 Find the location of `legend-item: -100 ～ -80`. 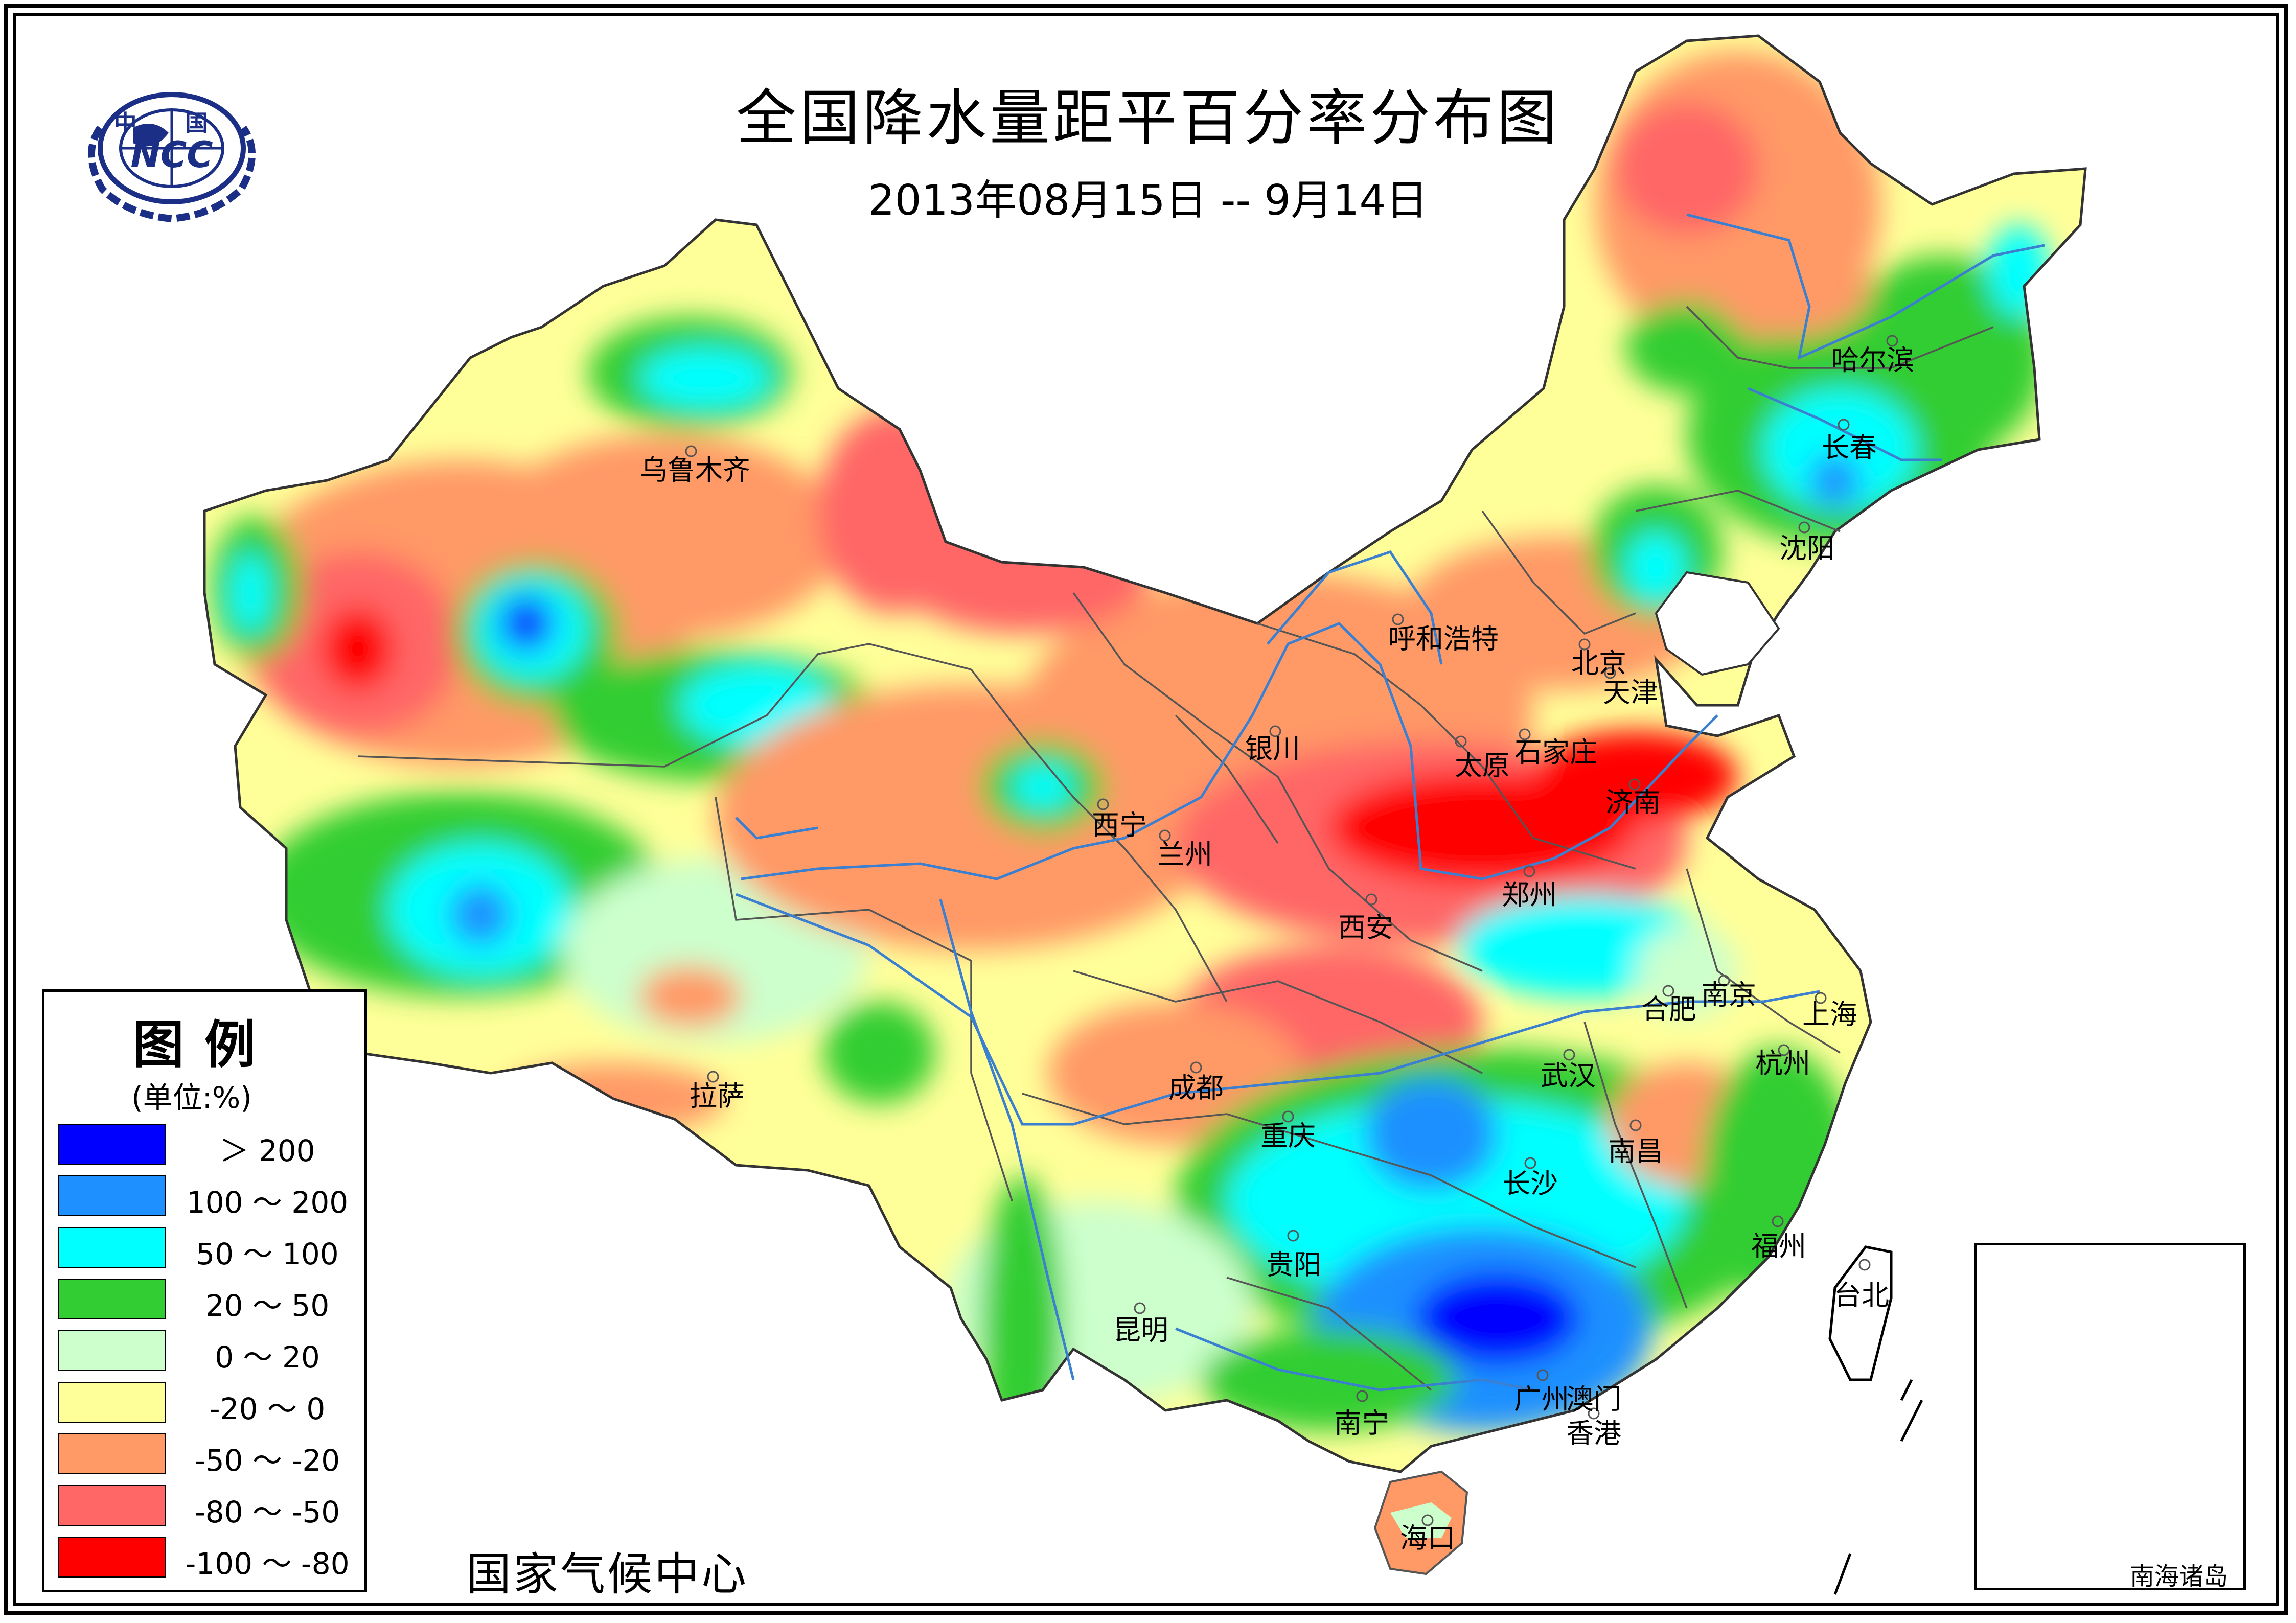

legend-item: -100 ～ -80 is located at coordinates (211, 1559).